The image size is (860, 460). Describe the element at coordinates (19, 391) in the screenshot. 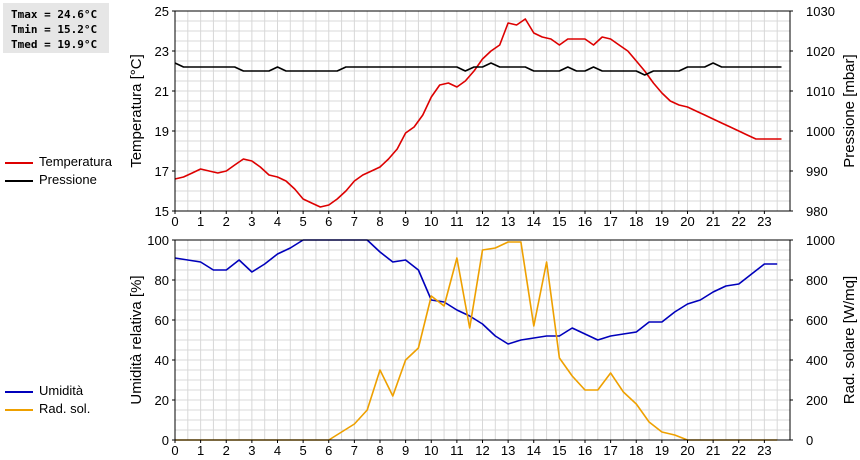

I see `legend-umidita-swatch` at that location.